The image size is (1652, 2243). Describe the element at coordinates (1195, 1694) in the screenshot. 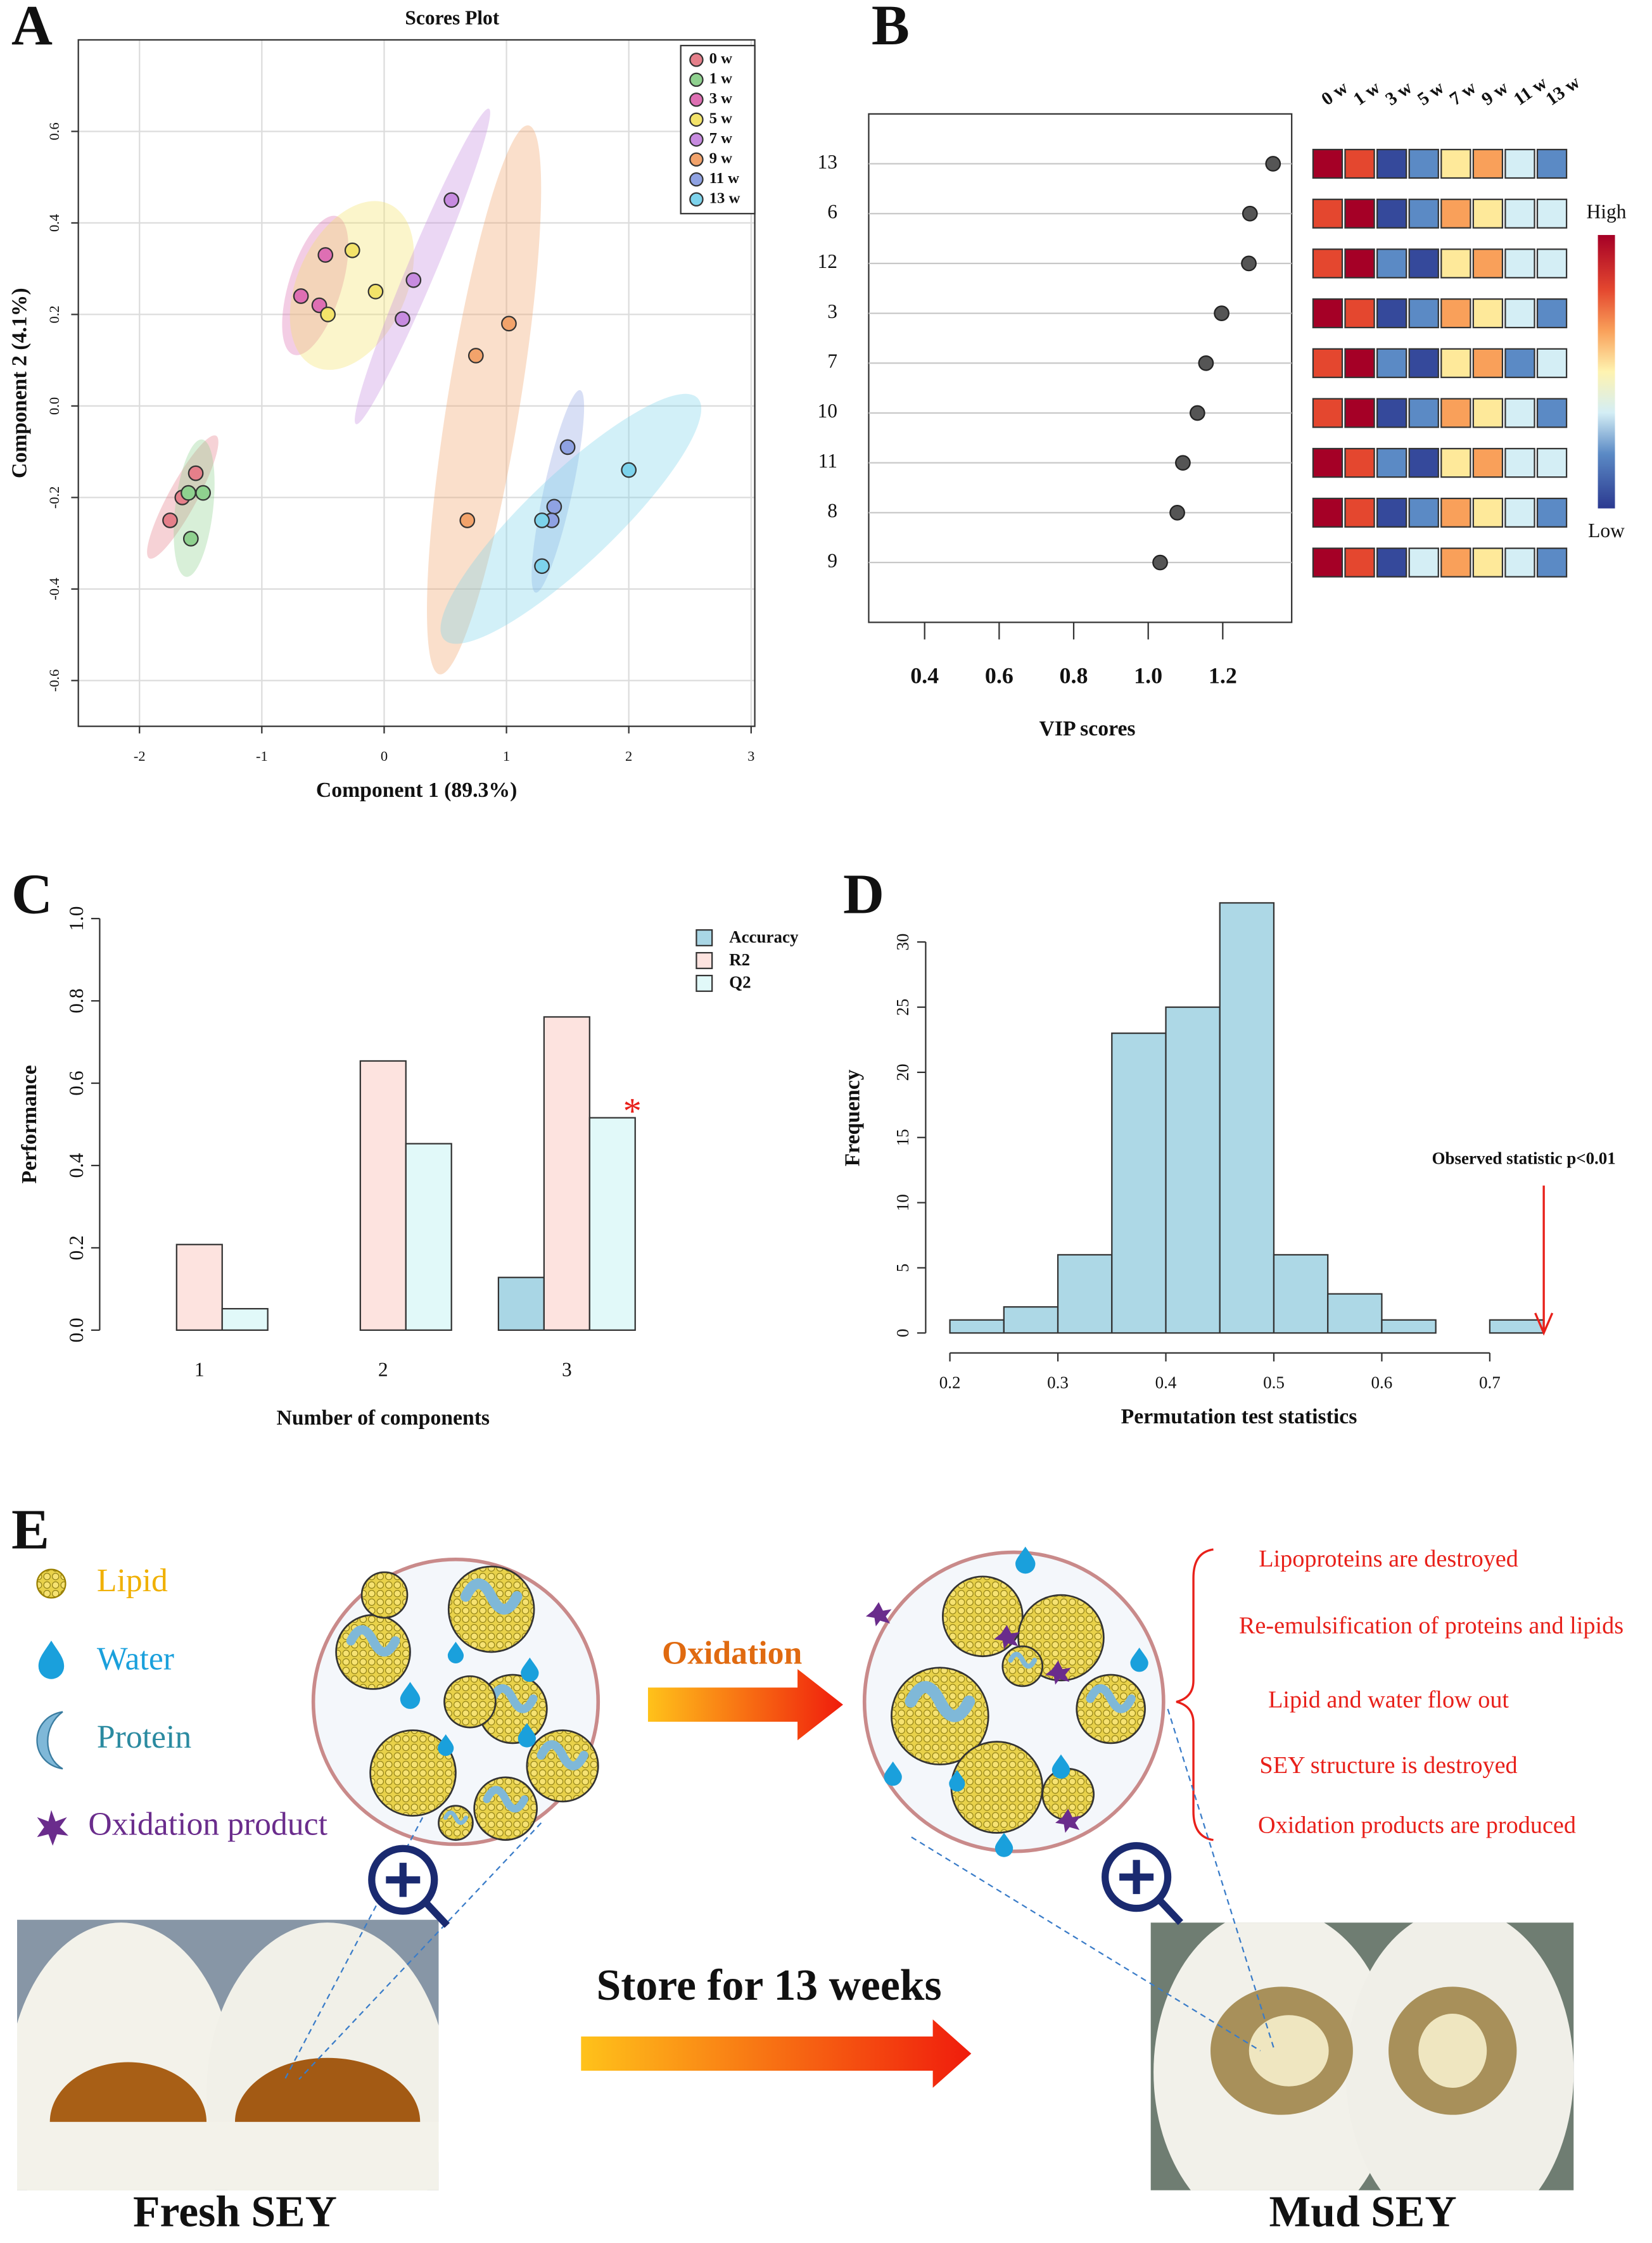

I see `brace` at that location.